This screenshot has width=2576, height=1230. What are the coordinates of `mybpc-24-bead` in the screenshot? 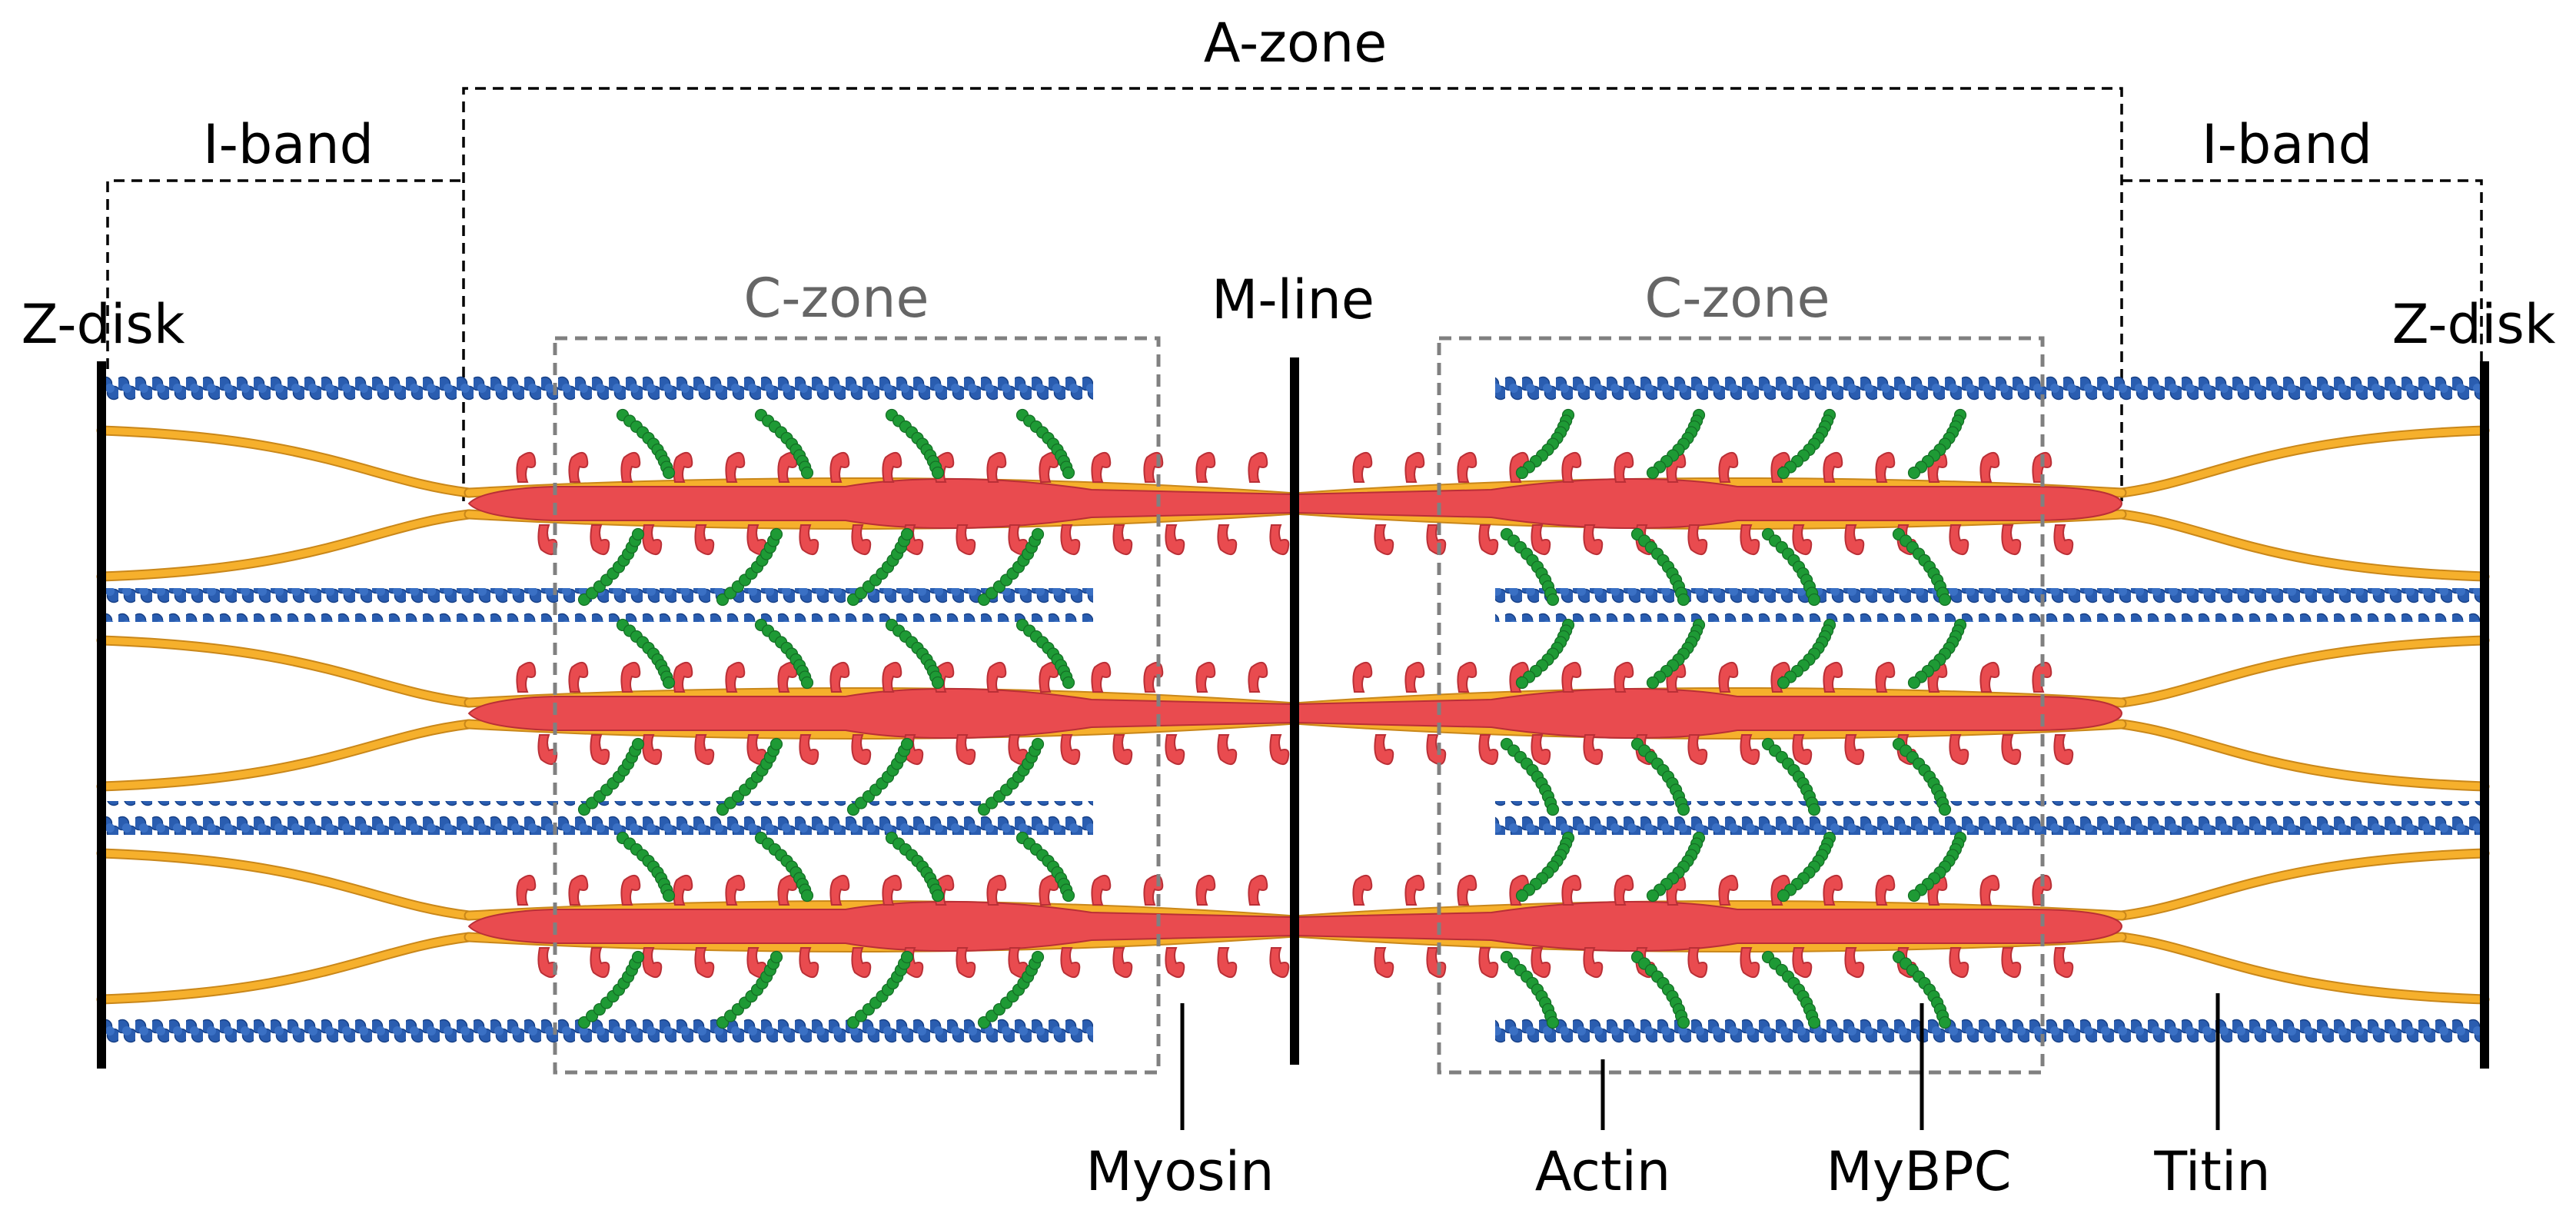 It's located at (1038, 744).